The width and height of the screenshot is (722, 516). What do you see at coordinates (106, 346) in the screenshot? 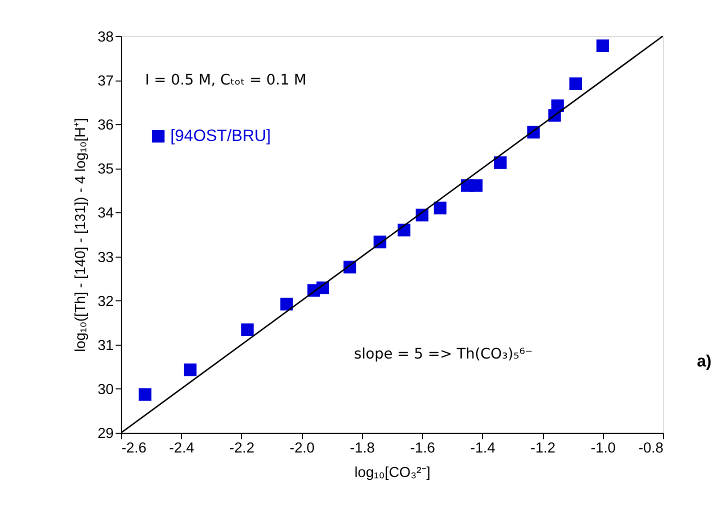
I see `y-tick-label: 31` at bounding box center [106, 346].